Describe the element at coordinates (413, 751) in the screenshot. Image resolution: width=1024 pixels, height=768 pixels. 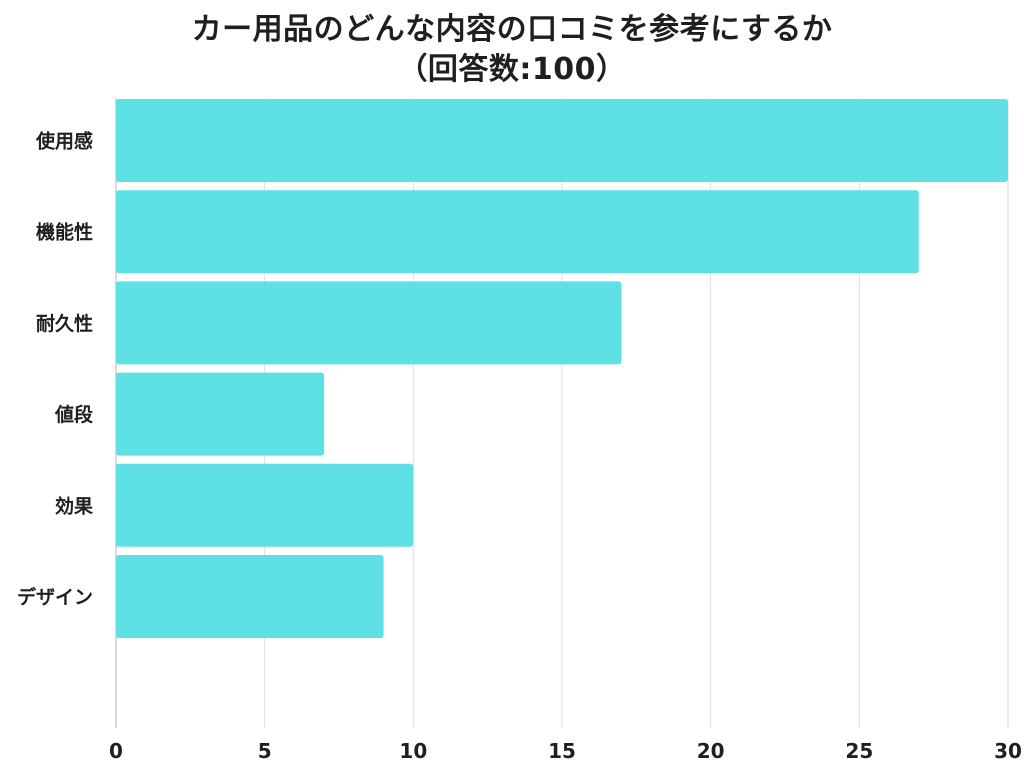
I see `x-tick-label: 10` at that location.